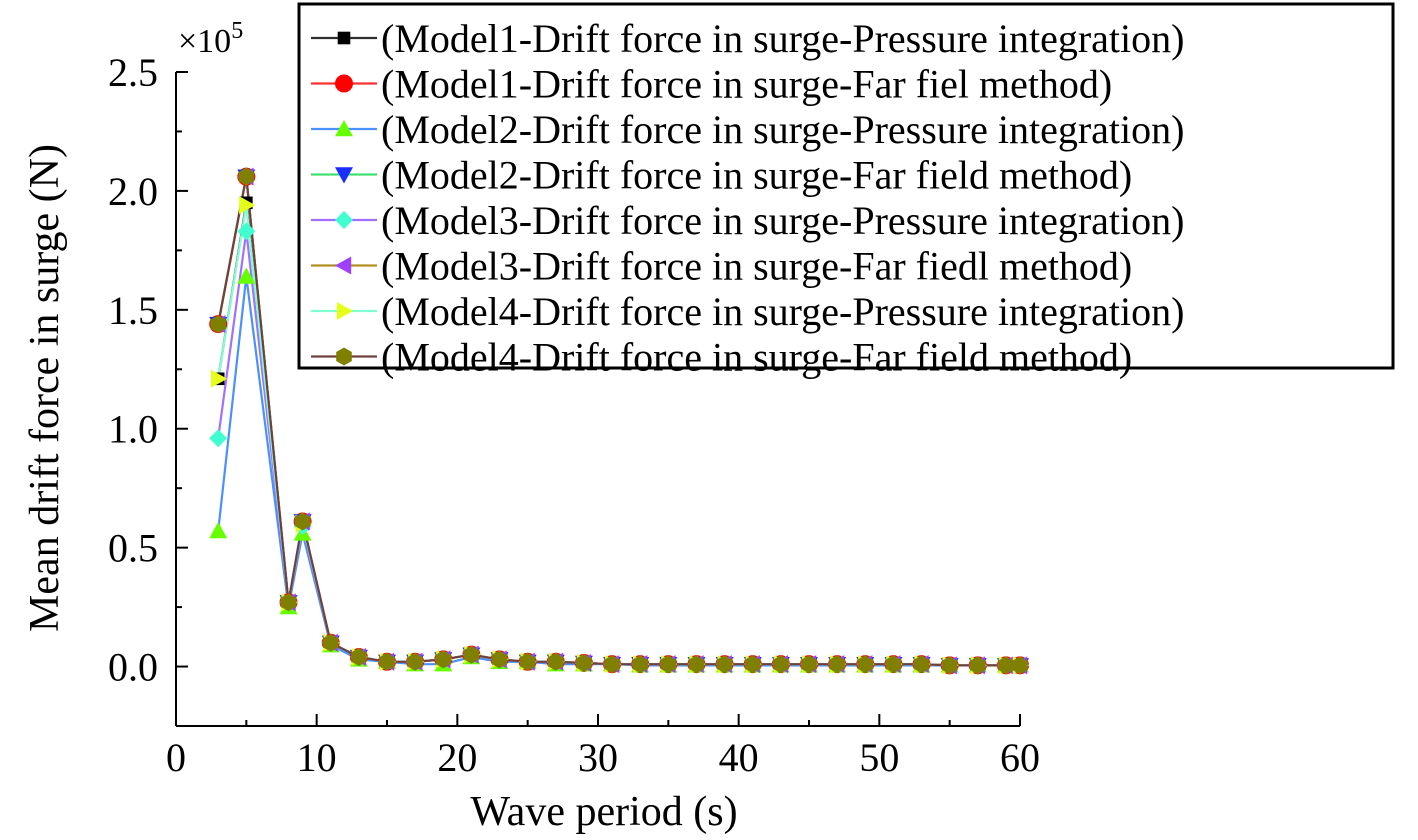  Describe the element at coordinates (133, 72) in the screenshot. I see `y-tick-label: 2.5` at that location.